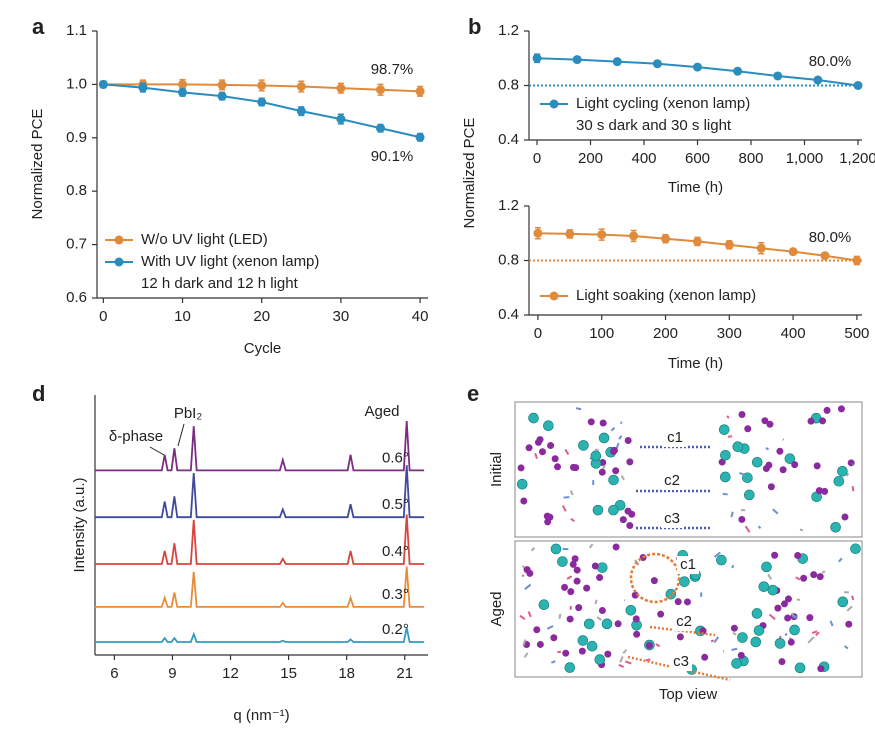  What do you see at coordinates (114, 673) in the screenshot?
I see `x-tick-label: 6` at bounding box center [114, 673].